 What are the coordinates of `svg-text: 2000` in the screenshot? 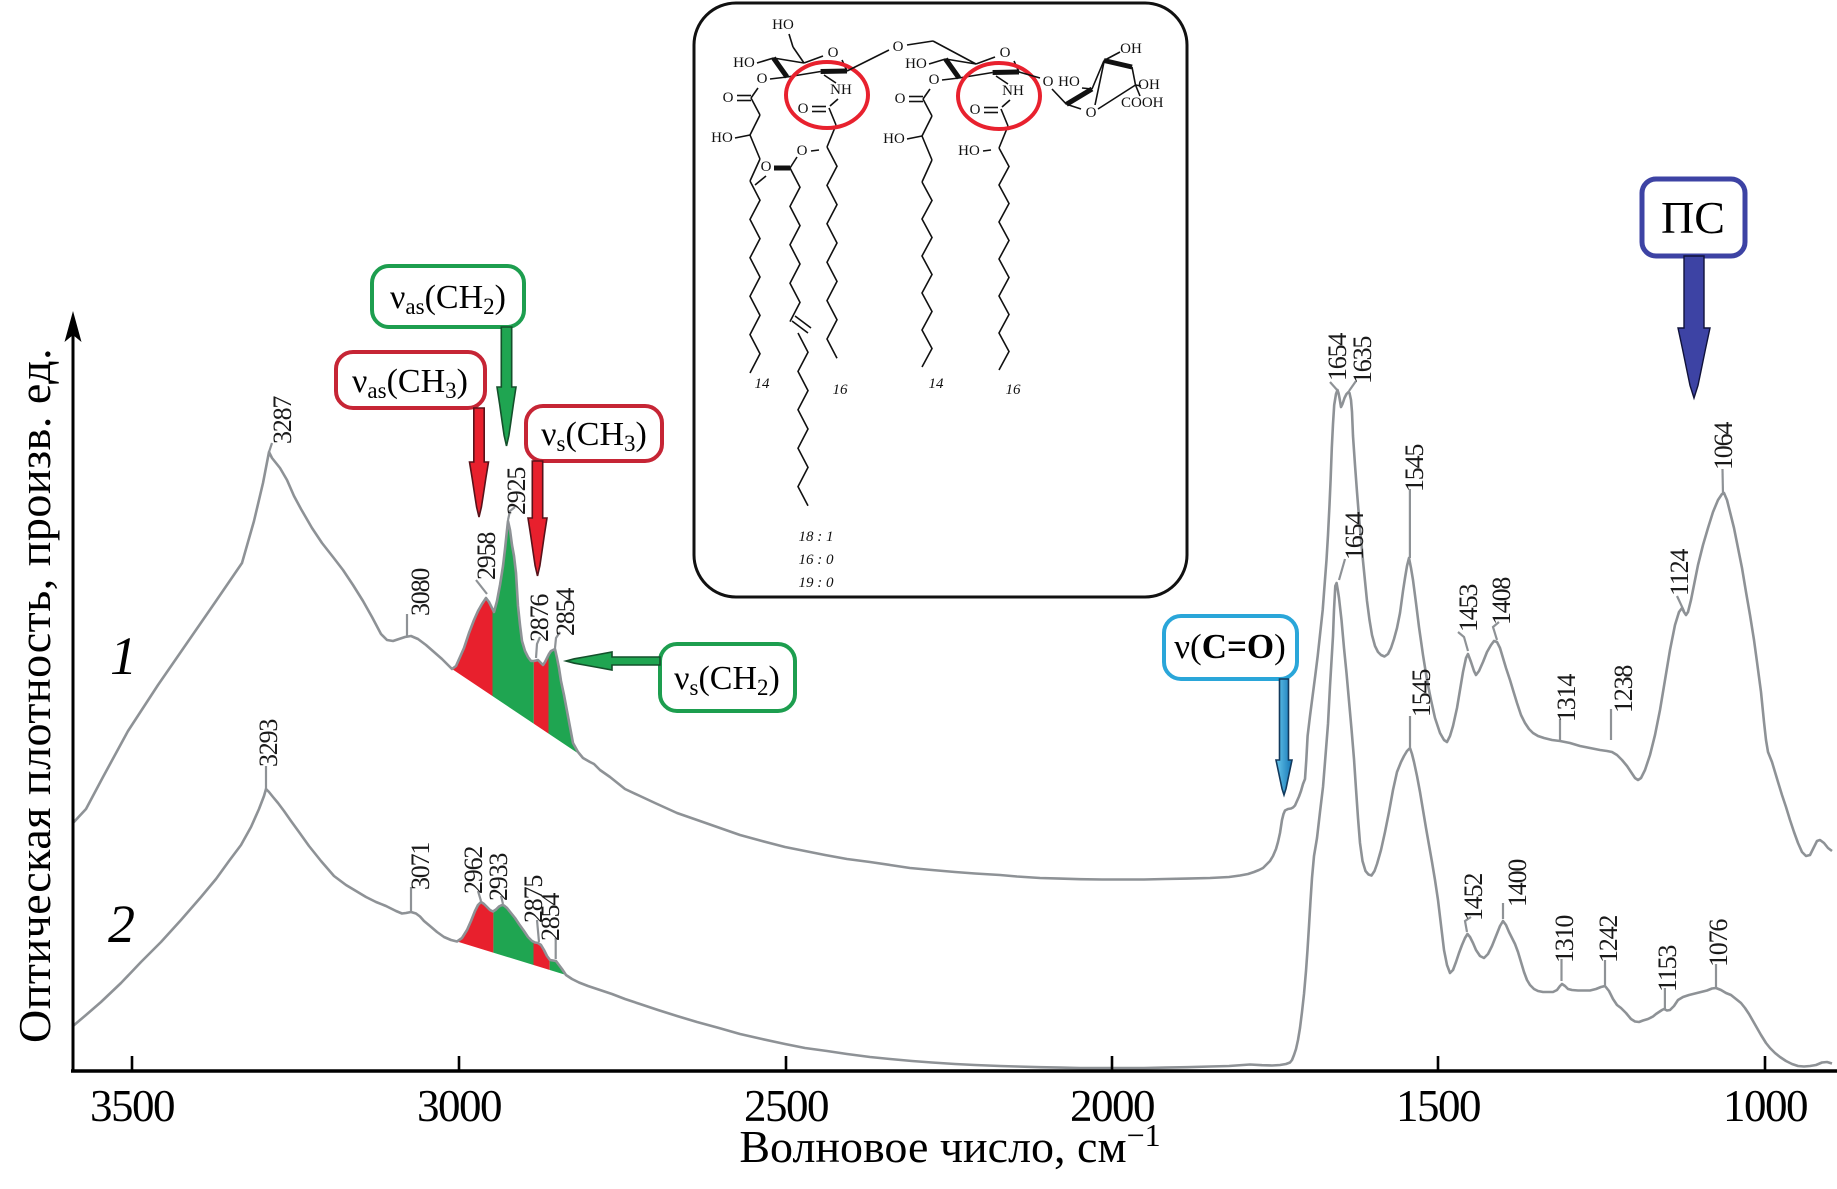 It's located at (1112, 1106).